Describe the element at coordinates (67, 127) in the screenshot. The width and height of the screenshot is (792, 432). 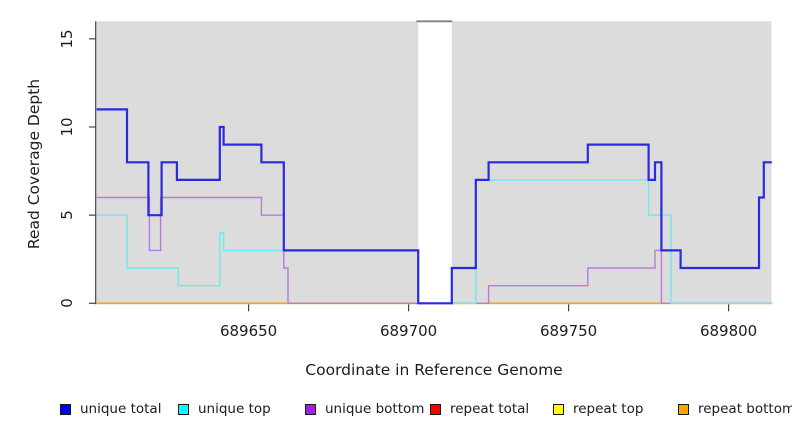
I see `y-tick-label: 10` at that location.